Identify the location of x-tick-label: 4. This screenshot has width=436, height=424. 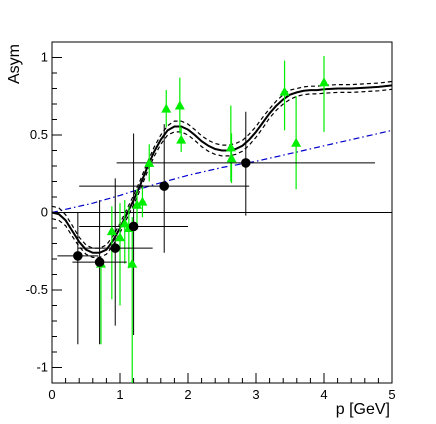
(323, 394).